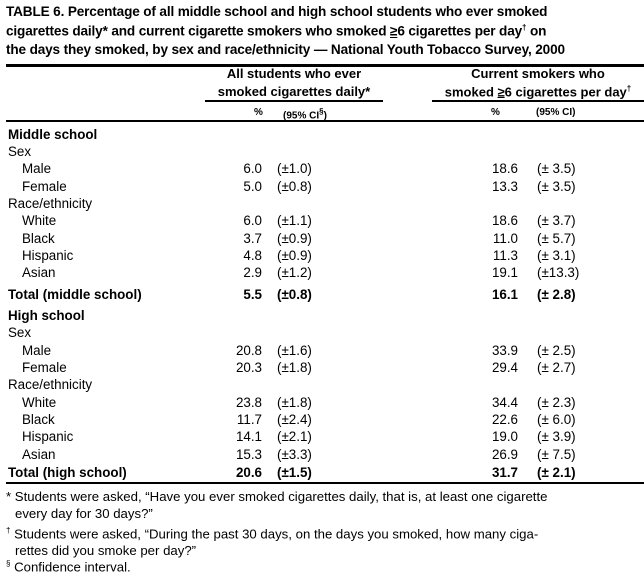 This screenshot has height=576, width=644. Describe the element at coordinates (501, 92) in the screenshot. I see `header-geq: ≥` at that location.